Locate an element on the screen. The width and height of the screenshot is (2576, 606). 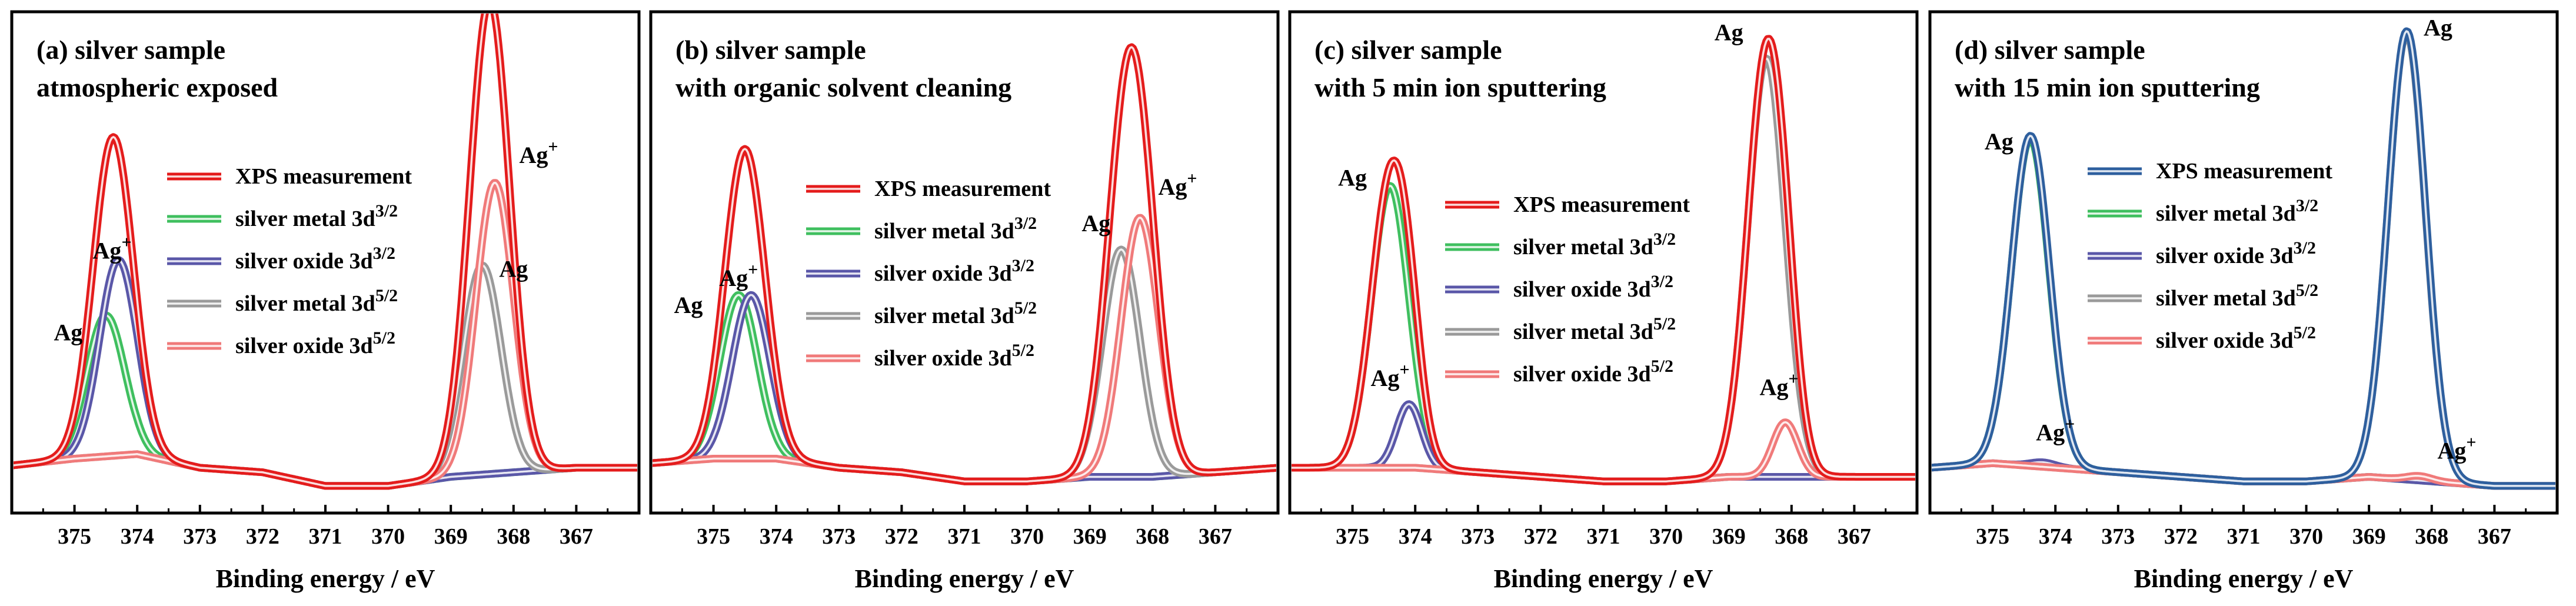
panel-title-line-1: (c) silver sample is located at coordinates (1408, 50).